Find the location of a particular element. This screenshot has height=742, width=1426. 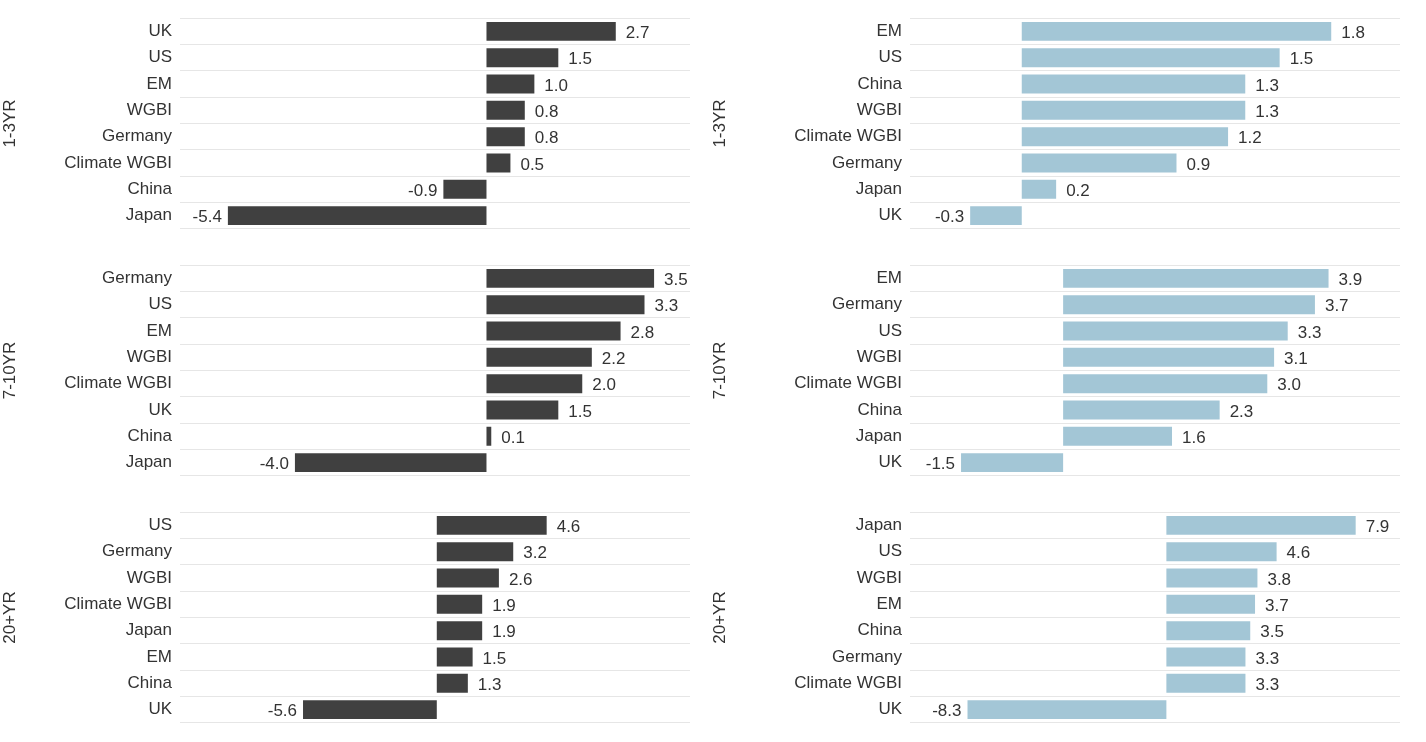

data-label: 2.8 is located at coordinates (642, 332).